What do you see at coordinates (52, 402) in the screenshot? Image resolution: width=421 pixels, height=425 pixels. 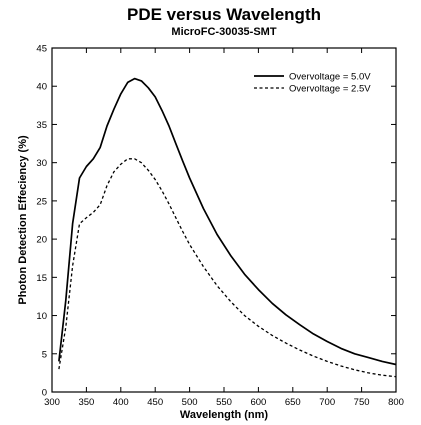 I see `x-tick-label: 300` at bounding box center [52, 402].